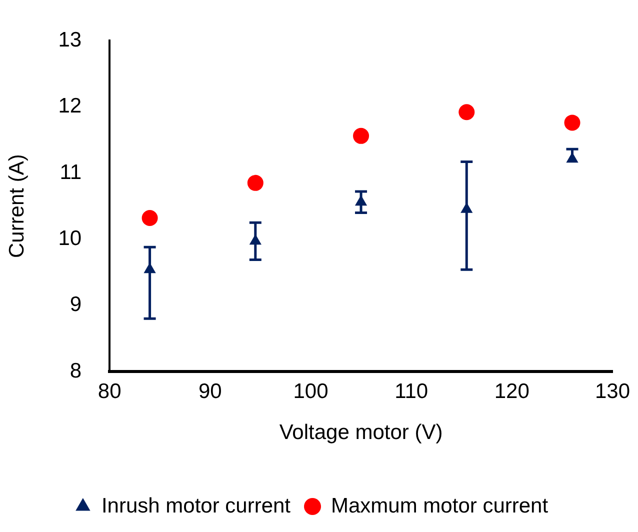 Image resolution: width=638 pixels, height=532 pixels. Describe the element at coordinates (196, 506) in the screenshot. I see `legend-label: Inrush motor current` at that location.